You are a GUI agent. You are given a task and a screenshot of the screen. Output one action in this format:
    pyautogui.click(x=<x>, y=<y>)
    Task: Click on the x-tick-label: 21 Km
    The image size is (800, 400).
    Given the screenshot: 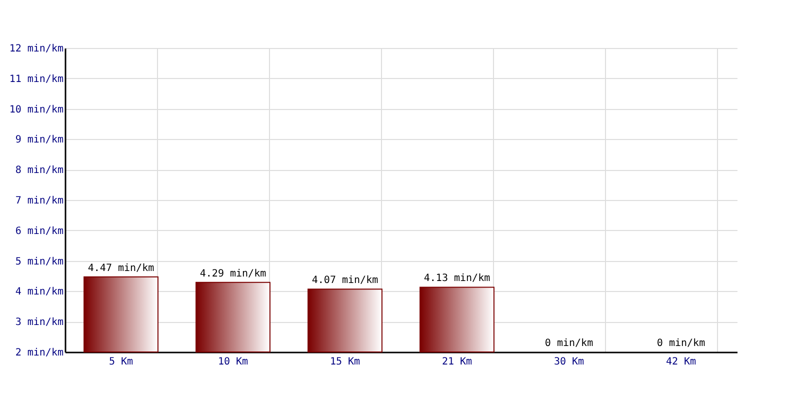 What is the action you would take?
    pyautogui.click(x=457, y=362)
    